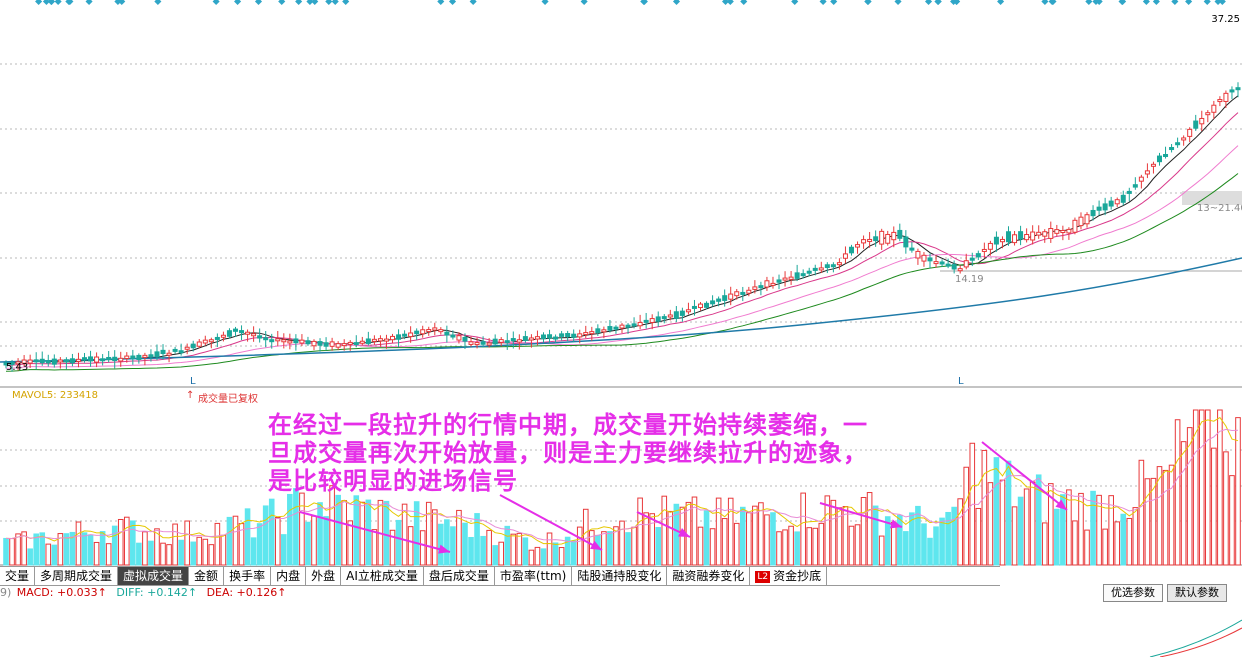 This screenshot has height=657, width=1242. What do you see at coordinates (1212, 198) in the screenshot?
I see `price-marker-box` at bounding box center [1212, 198].